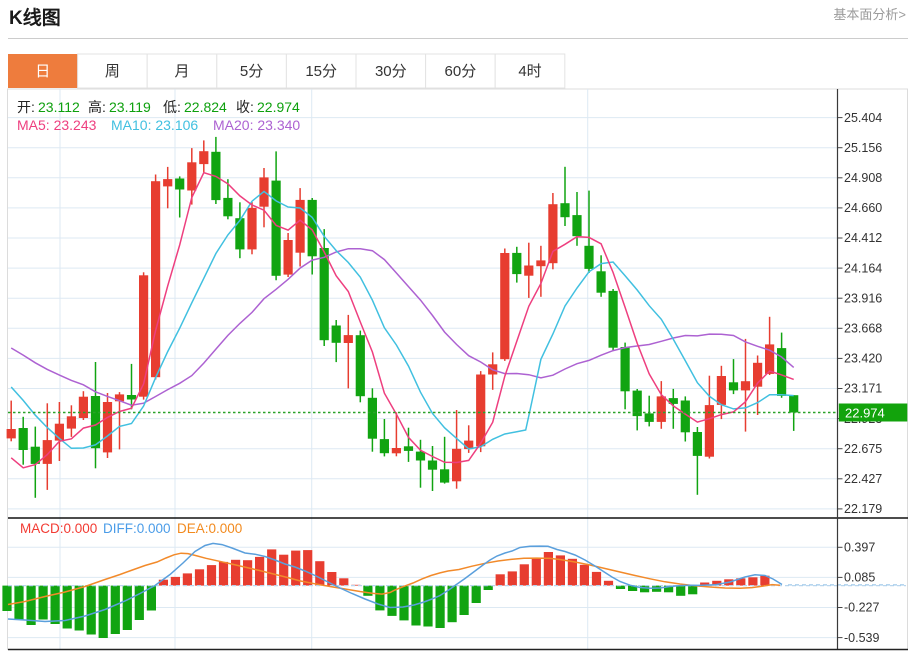 This screenshot has width=916, height=652. I want to click on svg-text: 60分, so click(461, 71).